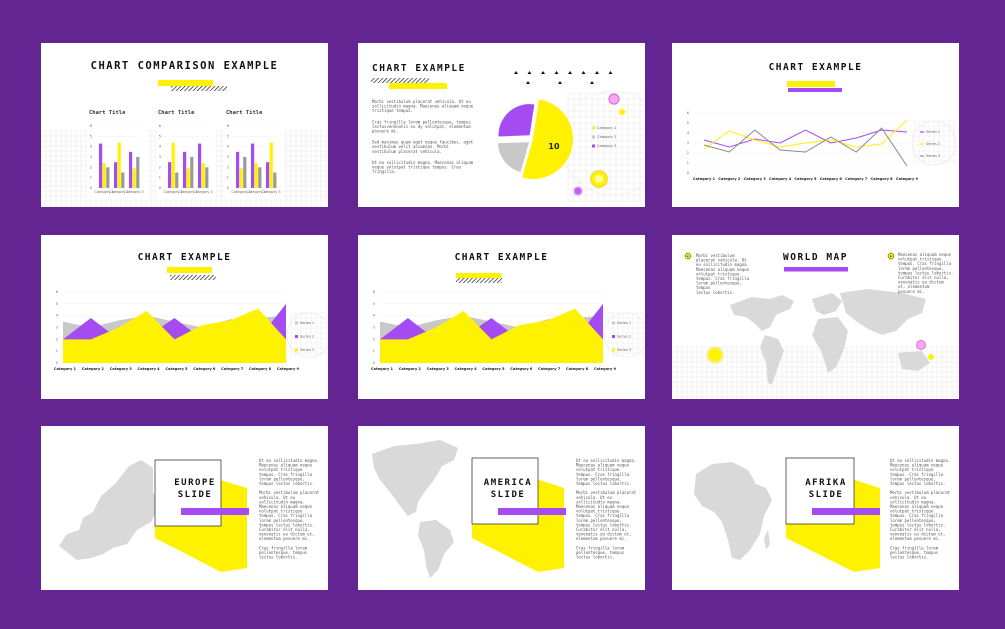 This screenshot has height=629, width=1005. Describe the element at coordinates (176, 369) in the screenshot. I see `x-tick-label: Category 5` at that location.